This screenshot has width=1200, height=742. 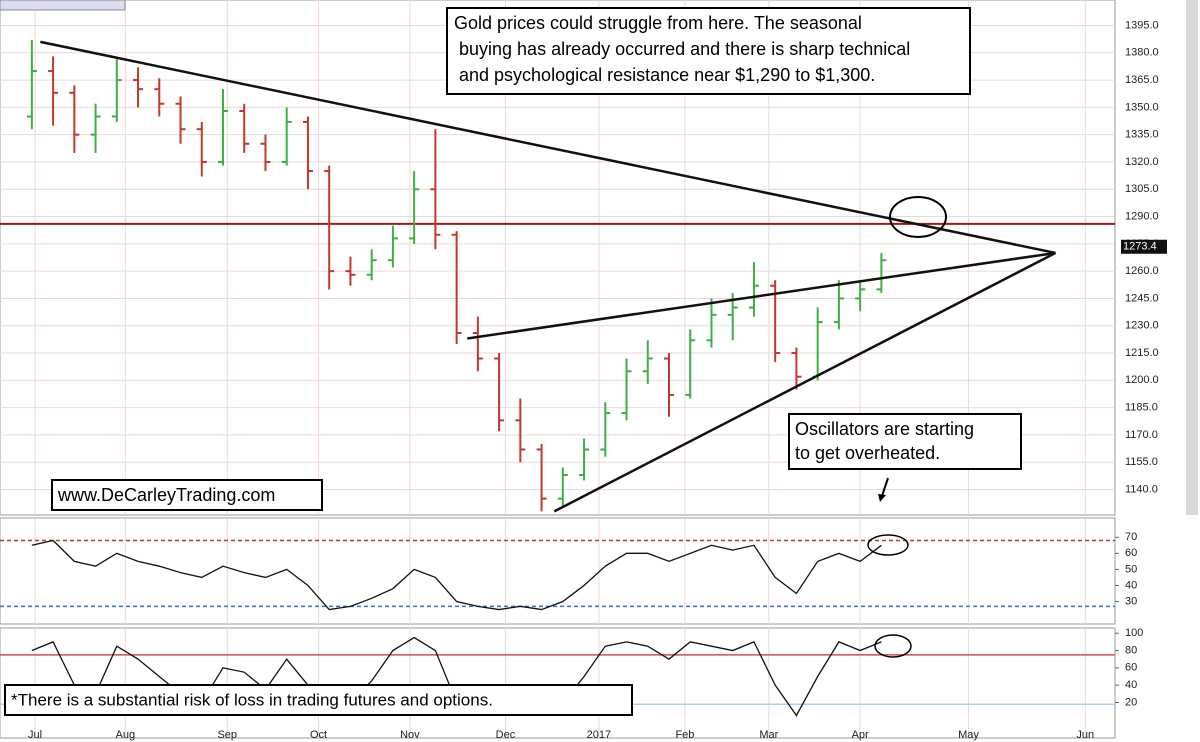 I want to click on annotation: to get overheated., so click(x=867, y=453).